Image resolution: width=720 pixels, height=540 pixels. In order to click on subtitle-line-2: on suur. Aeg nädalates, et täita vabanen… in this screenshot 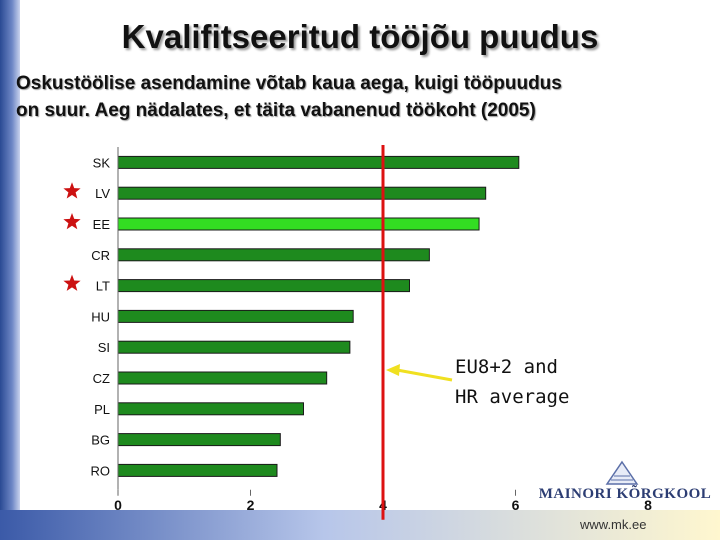, I will do `click(276, 110)`.